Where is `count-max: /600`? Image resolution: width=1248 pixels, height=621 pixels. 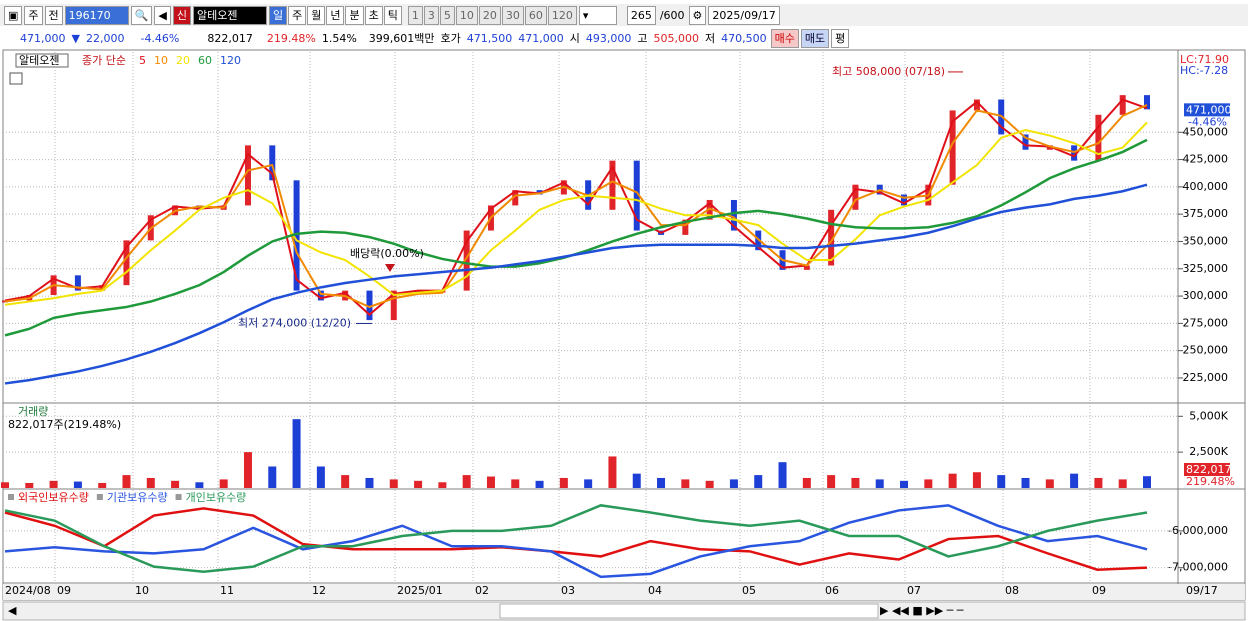 count-max: /600 is located at coordinates (672, 15).